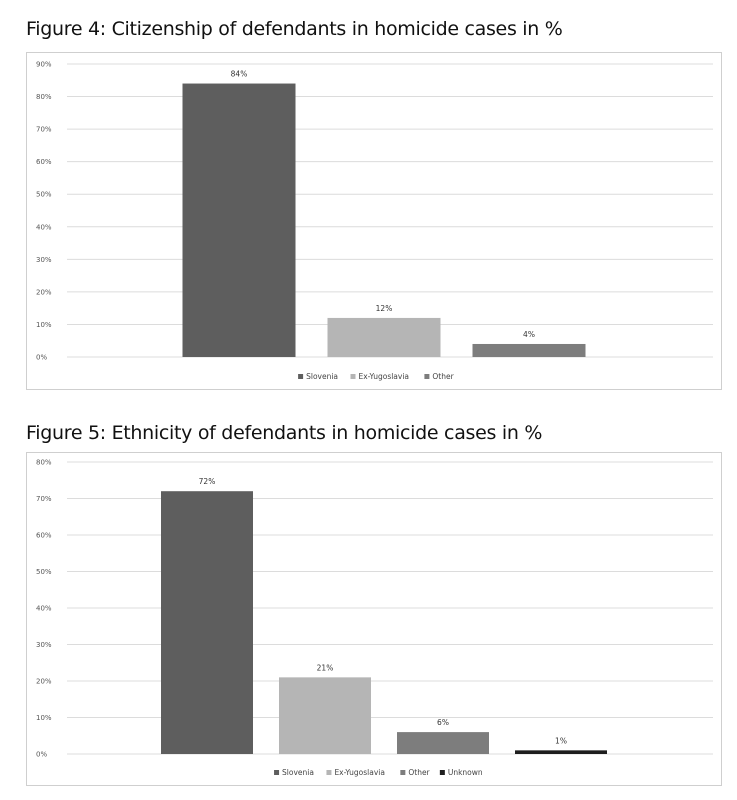 This screenshot has height=800, width=737. I want to click on bar-unknown, so click(561, 752).